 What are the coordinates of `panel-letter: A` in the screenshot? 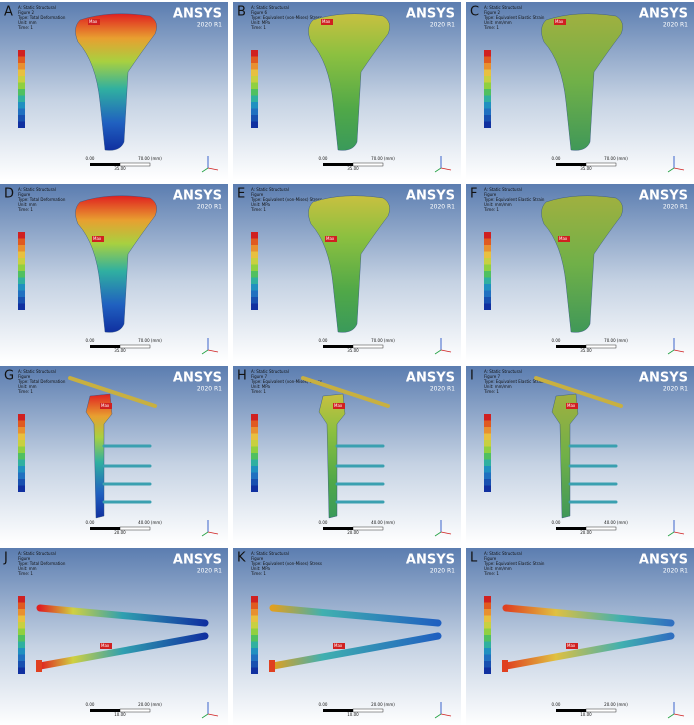 It's located at (8, 12).